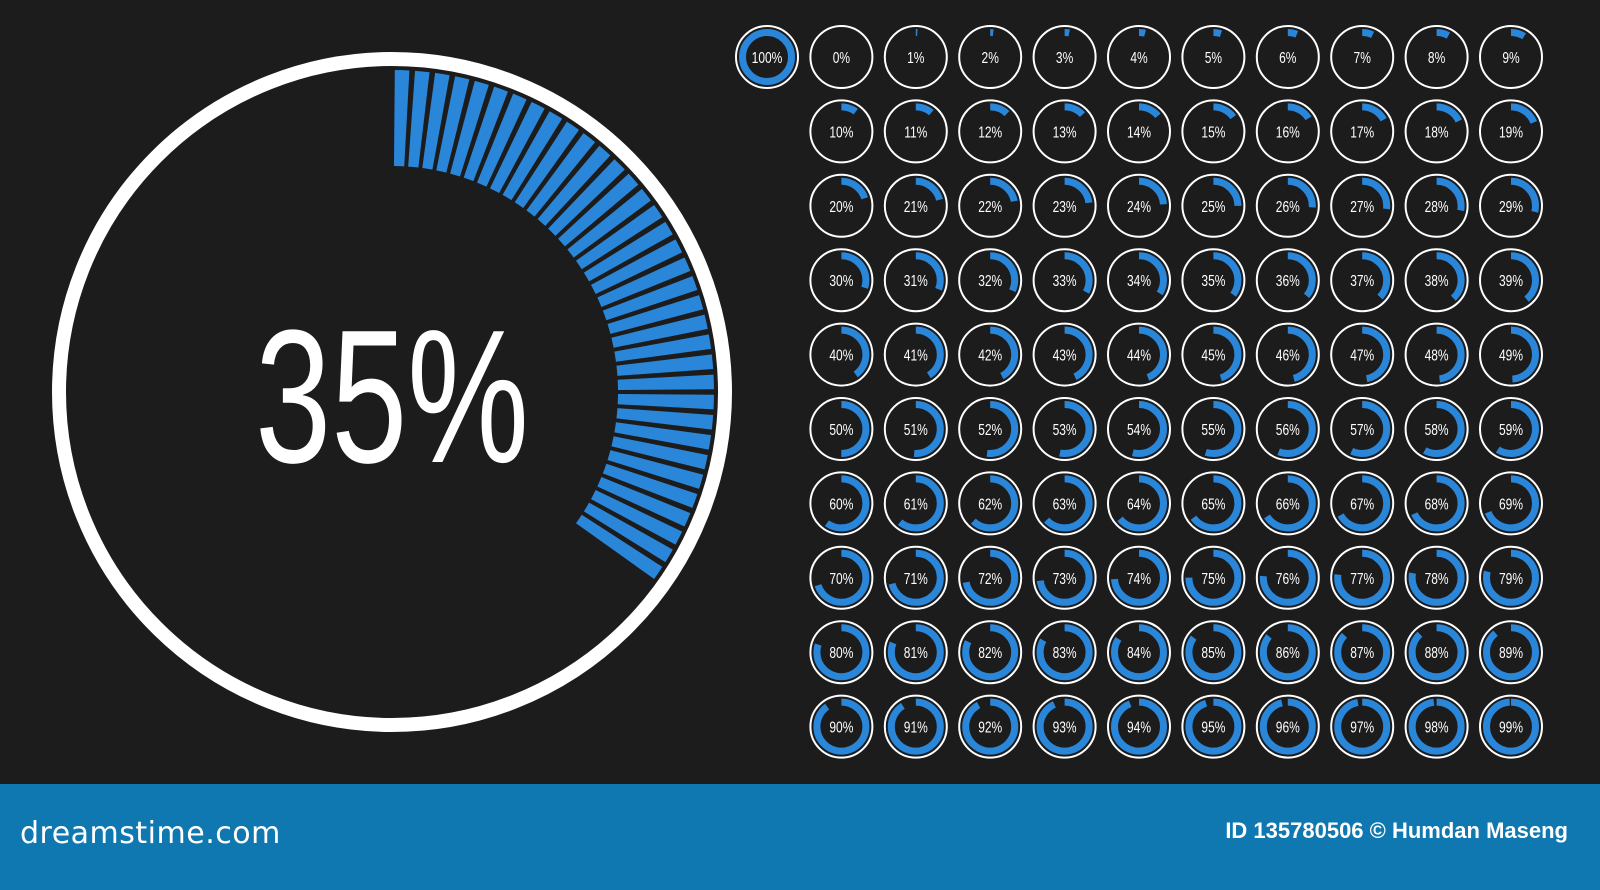 The height and width of the screenshot is (890, 1600). I want to click on percent-gauge-0: 0%, so click(841, 57).